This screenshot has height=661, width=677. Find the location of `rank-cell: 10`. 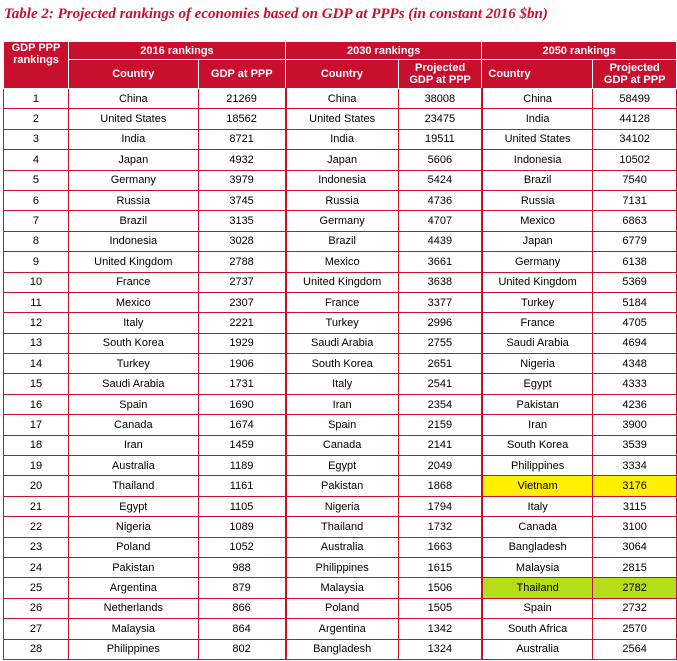

rank-cell: 10 is located at coordinates (36, 282).